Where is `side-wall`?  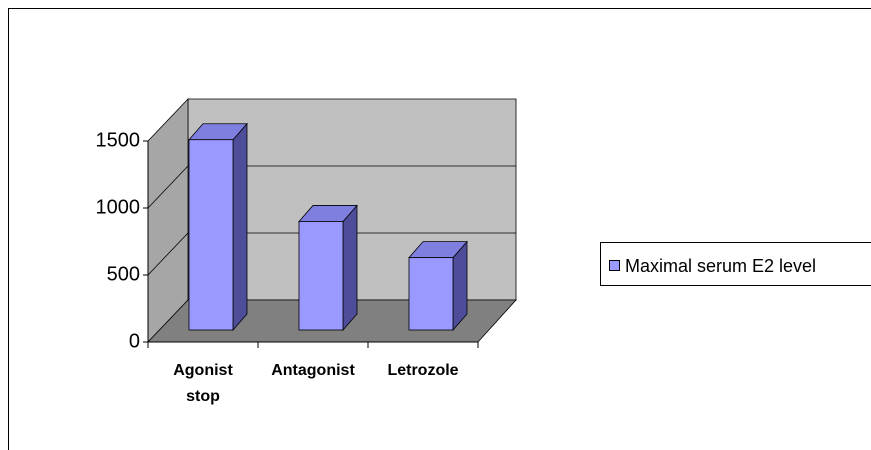 side-wall is located at coordinates (168, 220).